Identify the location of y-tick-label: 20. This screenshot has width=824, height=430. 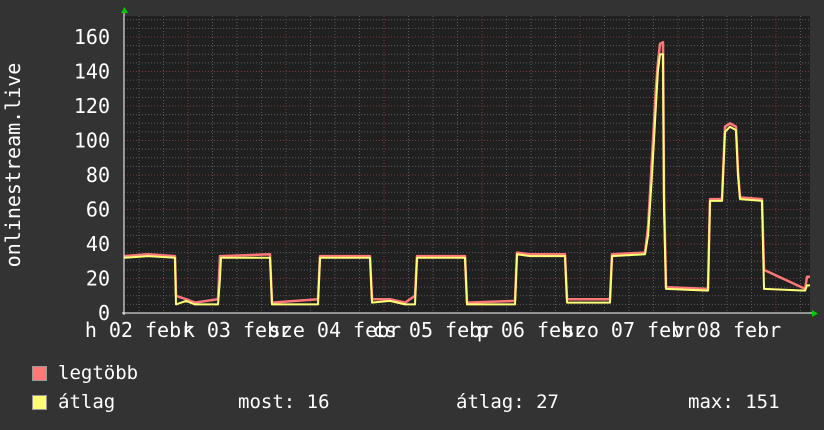
(98, 279).